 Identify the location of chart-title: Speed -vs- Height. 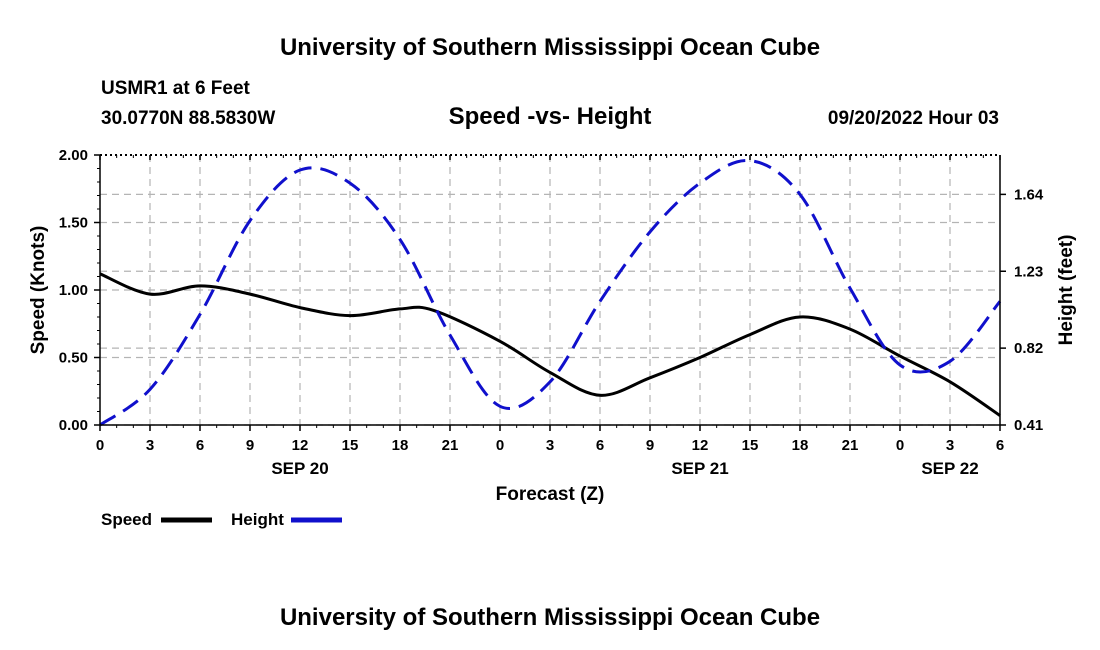
(550, 116).